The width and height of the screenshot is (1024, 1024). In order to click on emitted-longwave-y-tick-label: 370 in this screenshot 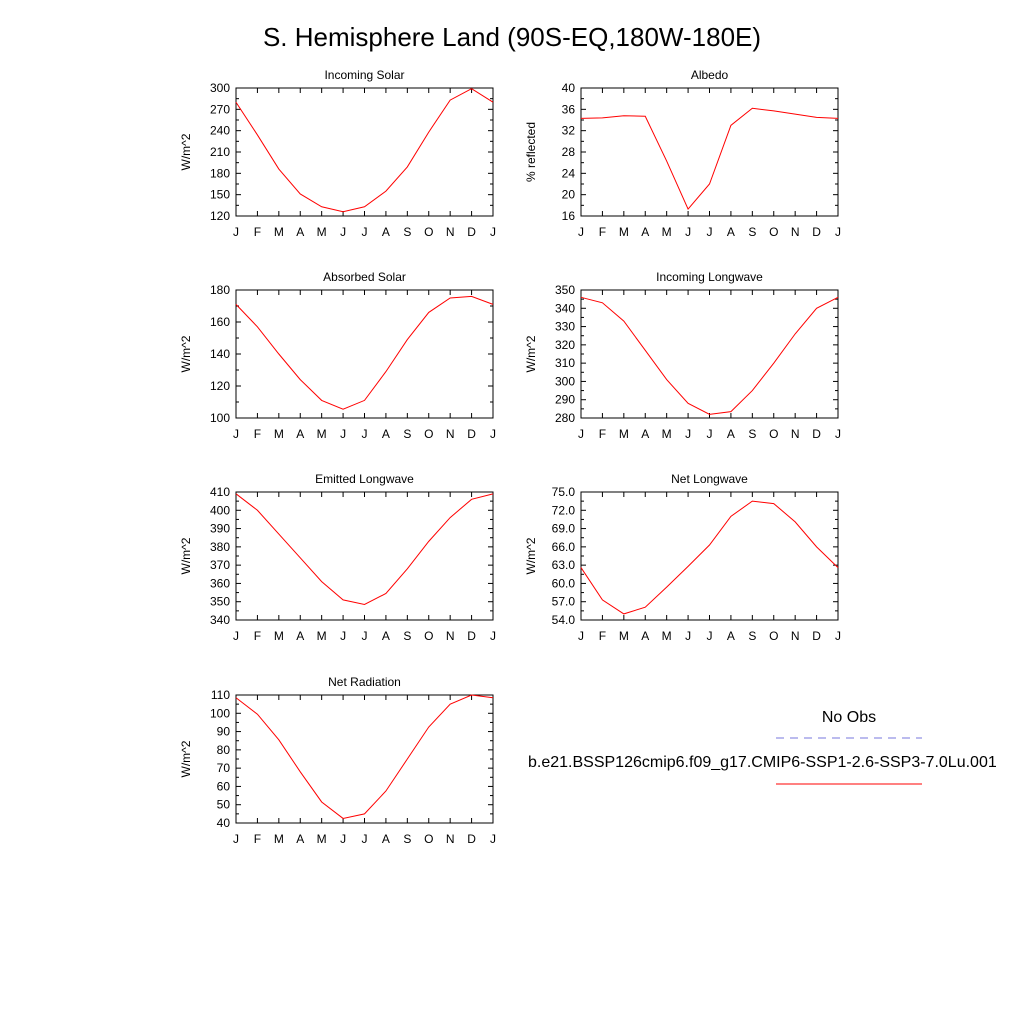, I will do `click(220, 565)`.